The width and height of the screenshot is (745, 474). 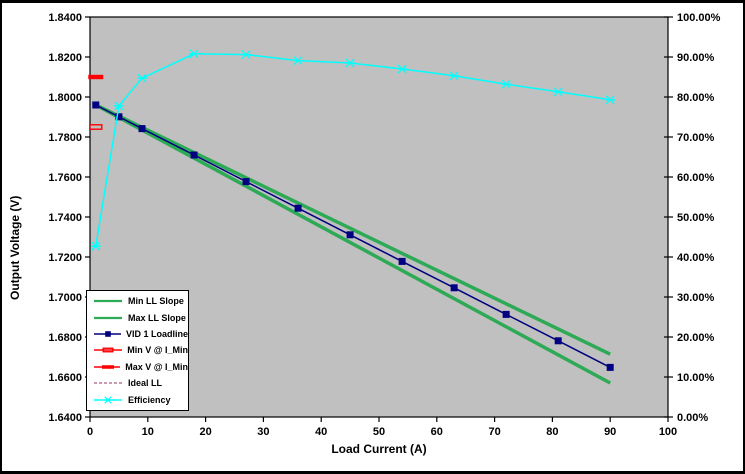 What do you see at coordinates (668, 432) in the screenshot?
I see `x-tick-label: 100` at bounding box center [668, 432].